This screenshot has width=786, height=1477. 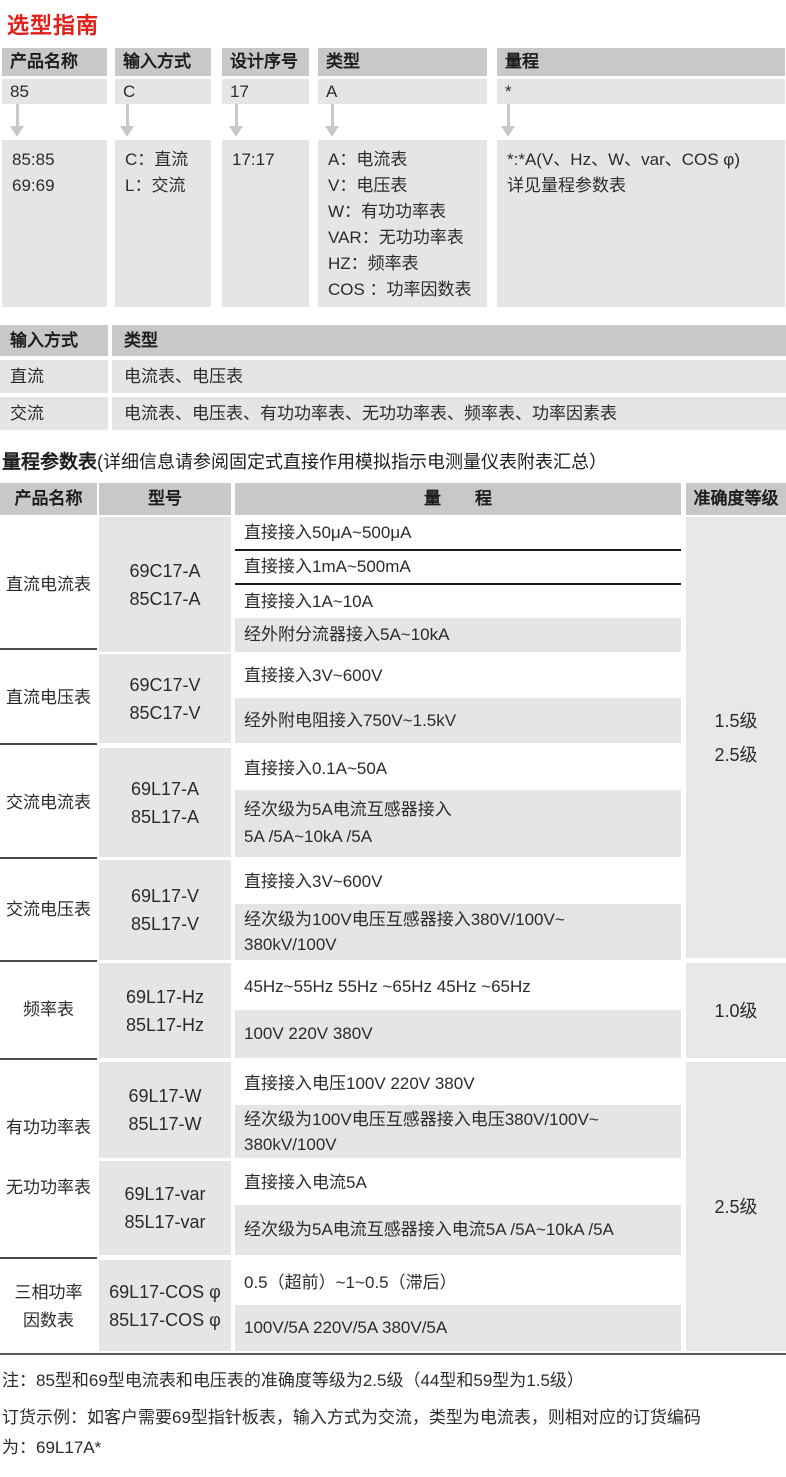 I want to click on product-name-cell: 交流电压表, so click(x=48, y=909).